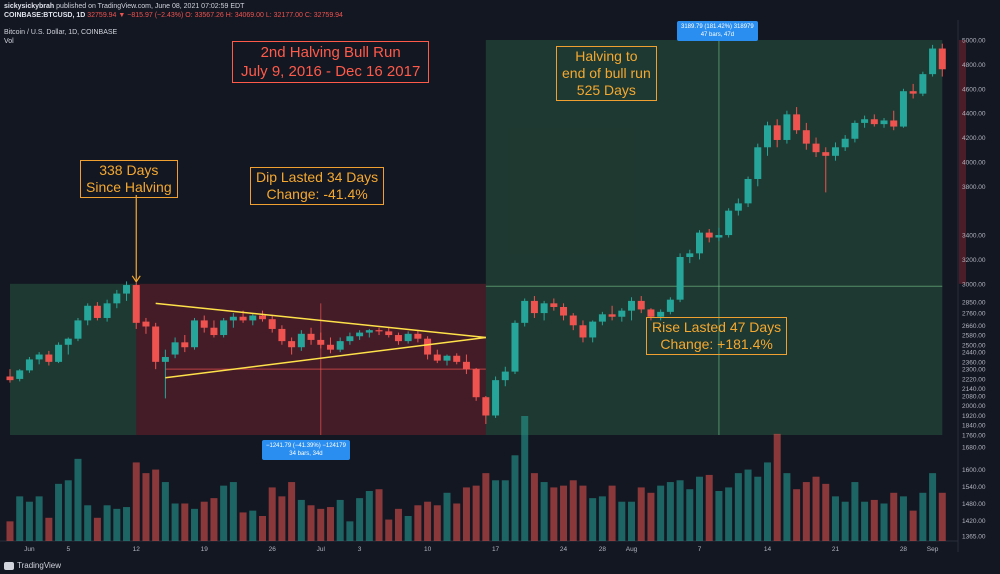 The width and height of the screenshot is (1000, 574). What do you see at coordinates (317, 177) in the screenshot?
I see `dip-line-1: Dip Lasted 34 Days` at bounding box center [317, 177].